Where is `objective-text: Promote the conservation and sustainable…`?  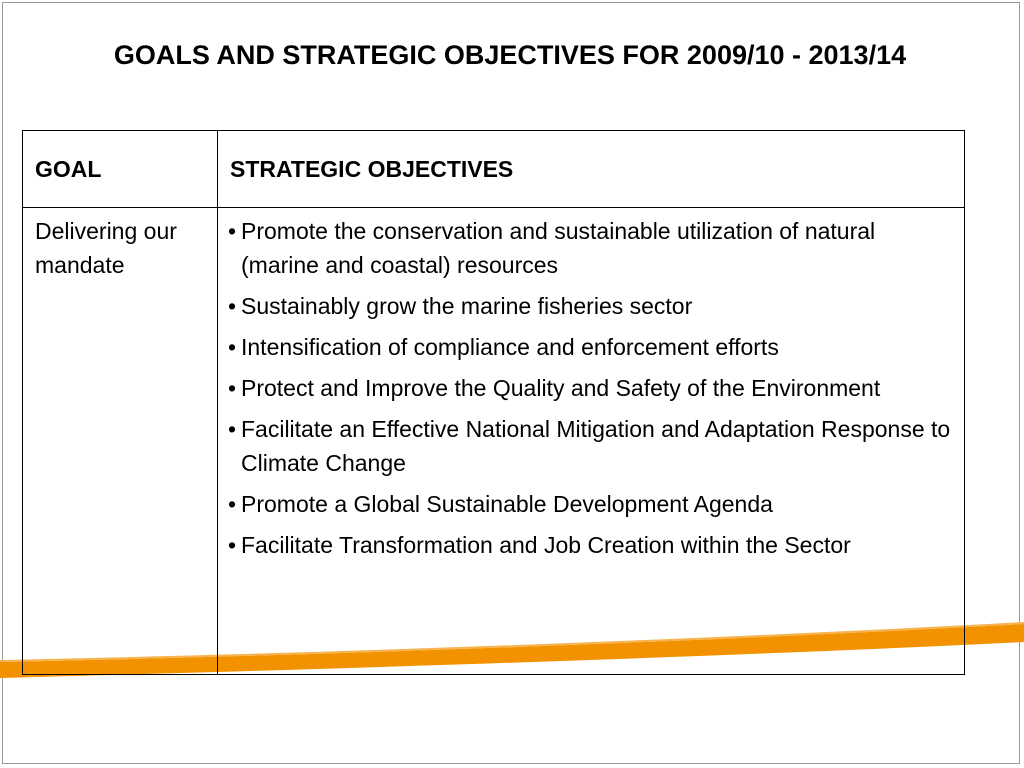
objective-text: Promote the conservation and sustainable… is located at coordinates (558, 248).